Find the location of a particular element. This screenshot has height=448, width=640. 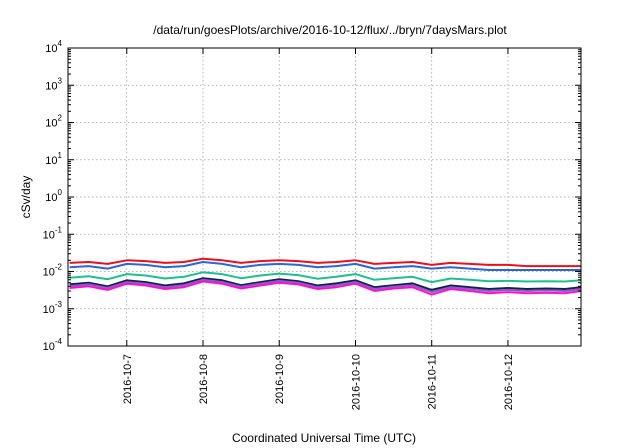

x-tick-label: 2016-10-12 is located at coordinates (509, 382).